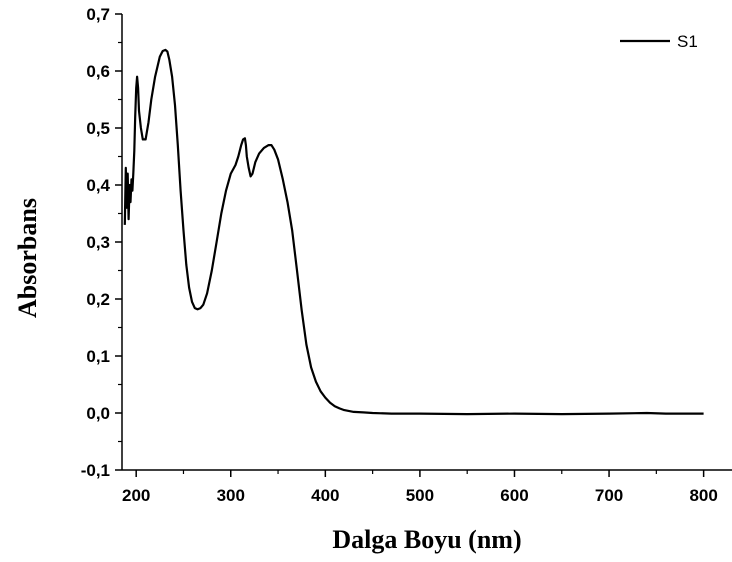 The width and height of the screenshot is (732, 562). I want to click on y-tick-label: 0,0, so click(98, 413).